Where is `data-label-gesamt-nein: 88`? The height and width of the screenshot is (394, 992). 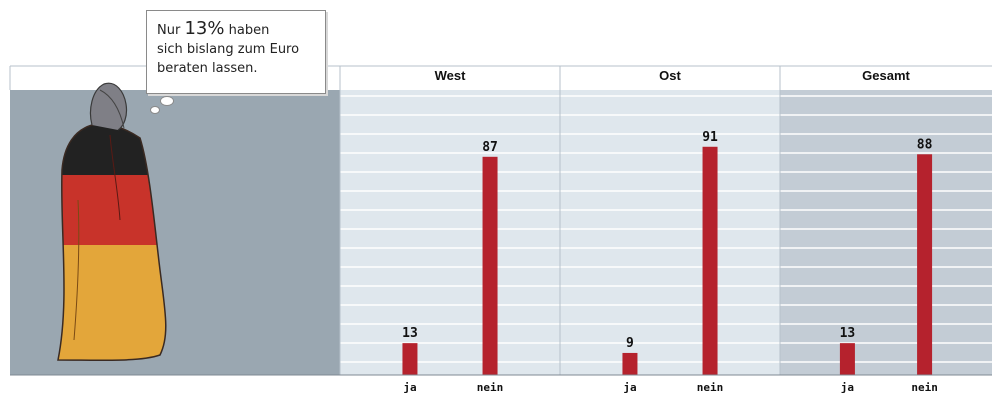 data-label-gesamt-nein: 88 is located at coordinates (925, 144).